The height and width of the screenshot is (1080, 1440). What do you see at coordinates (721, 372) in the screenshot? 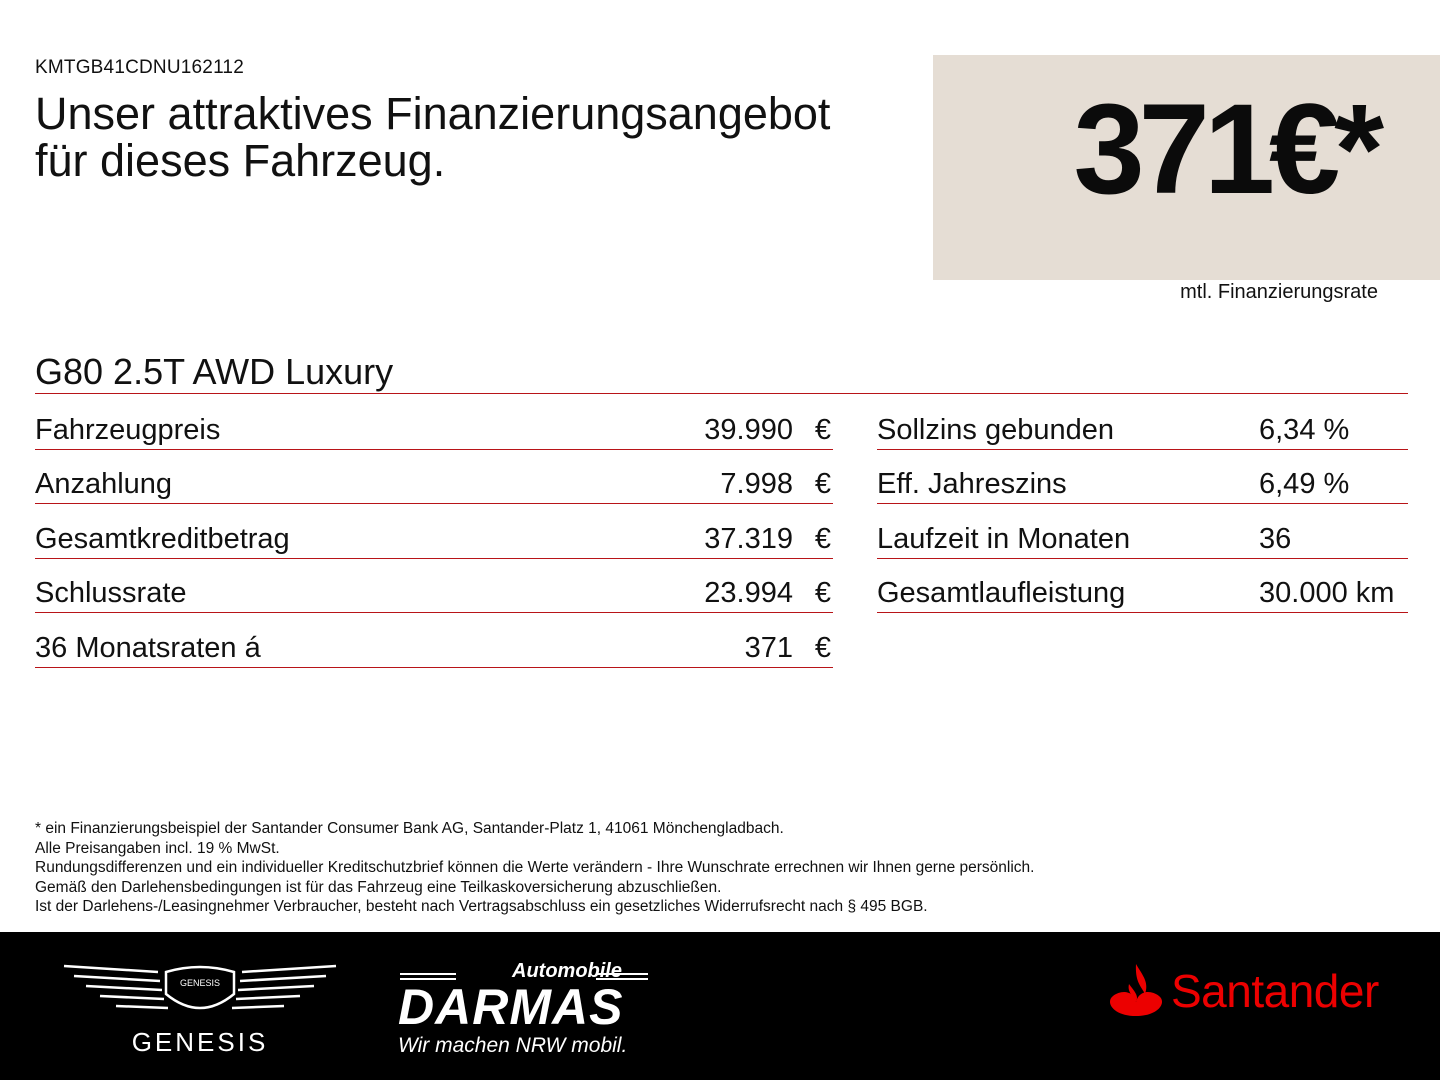
I see `model-title: G80 2.5T AWD Luxury` at bounding box center [721, 372].